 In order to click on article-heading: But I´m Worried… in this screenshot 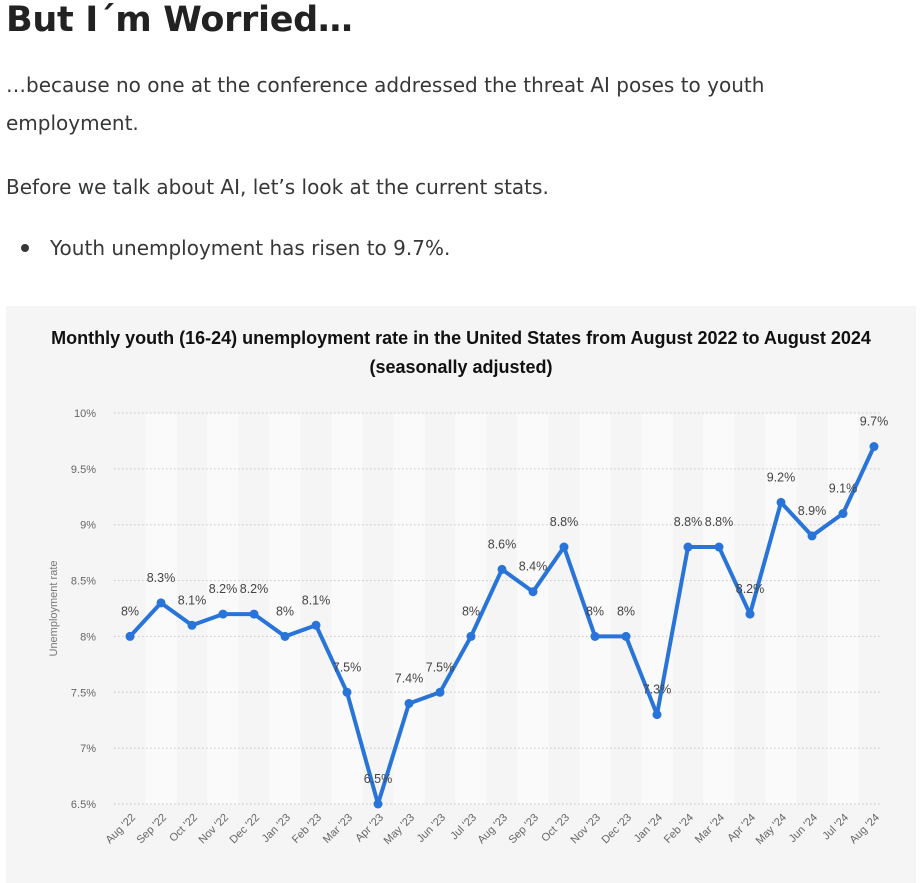, I will do `click(179, 20)`.